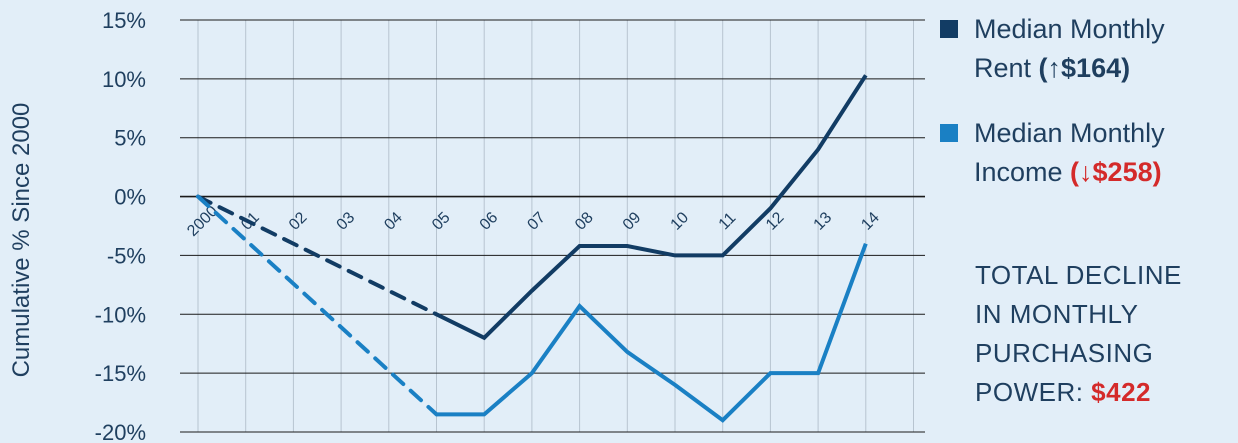 This screenshot has height=443, width=1238. I want to click on x-tick-label: 08, so click(584, 221).